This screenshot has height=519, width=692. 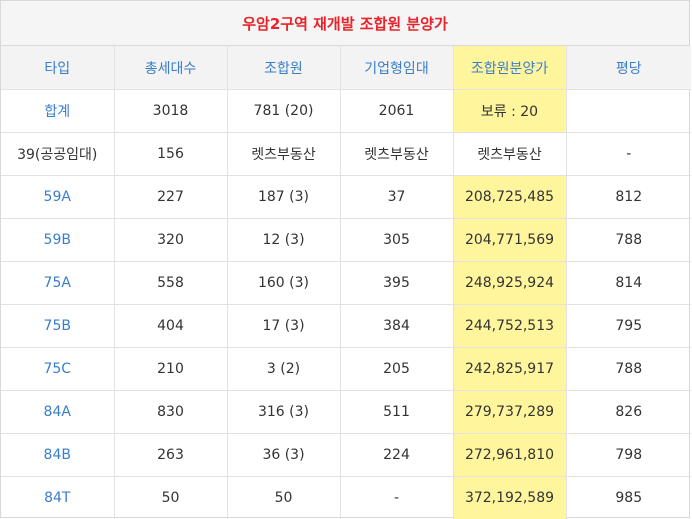 What do you see at coordinates (510, 154) in the screenshot?
I see `cell-member-price: 렛츠부동산` at bounding box center [510, 154].